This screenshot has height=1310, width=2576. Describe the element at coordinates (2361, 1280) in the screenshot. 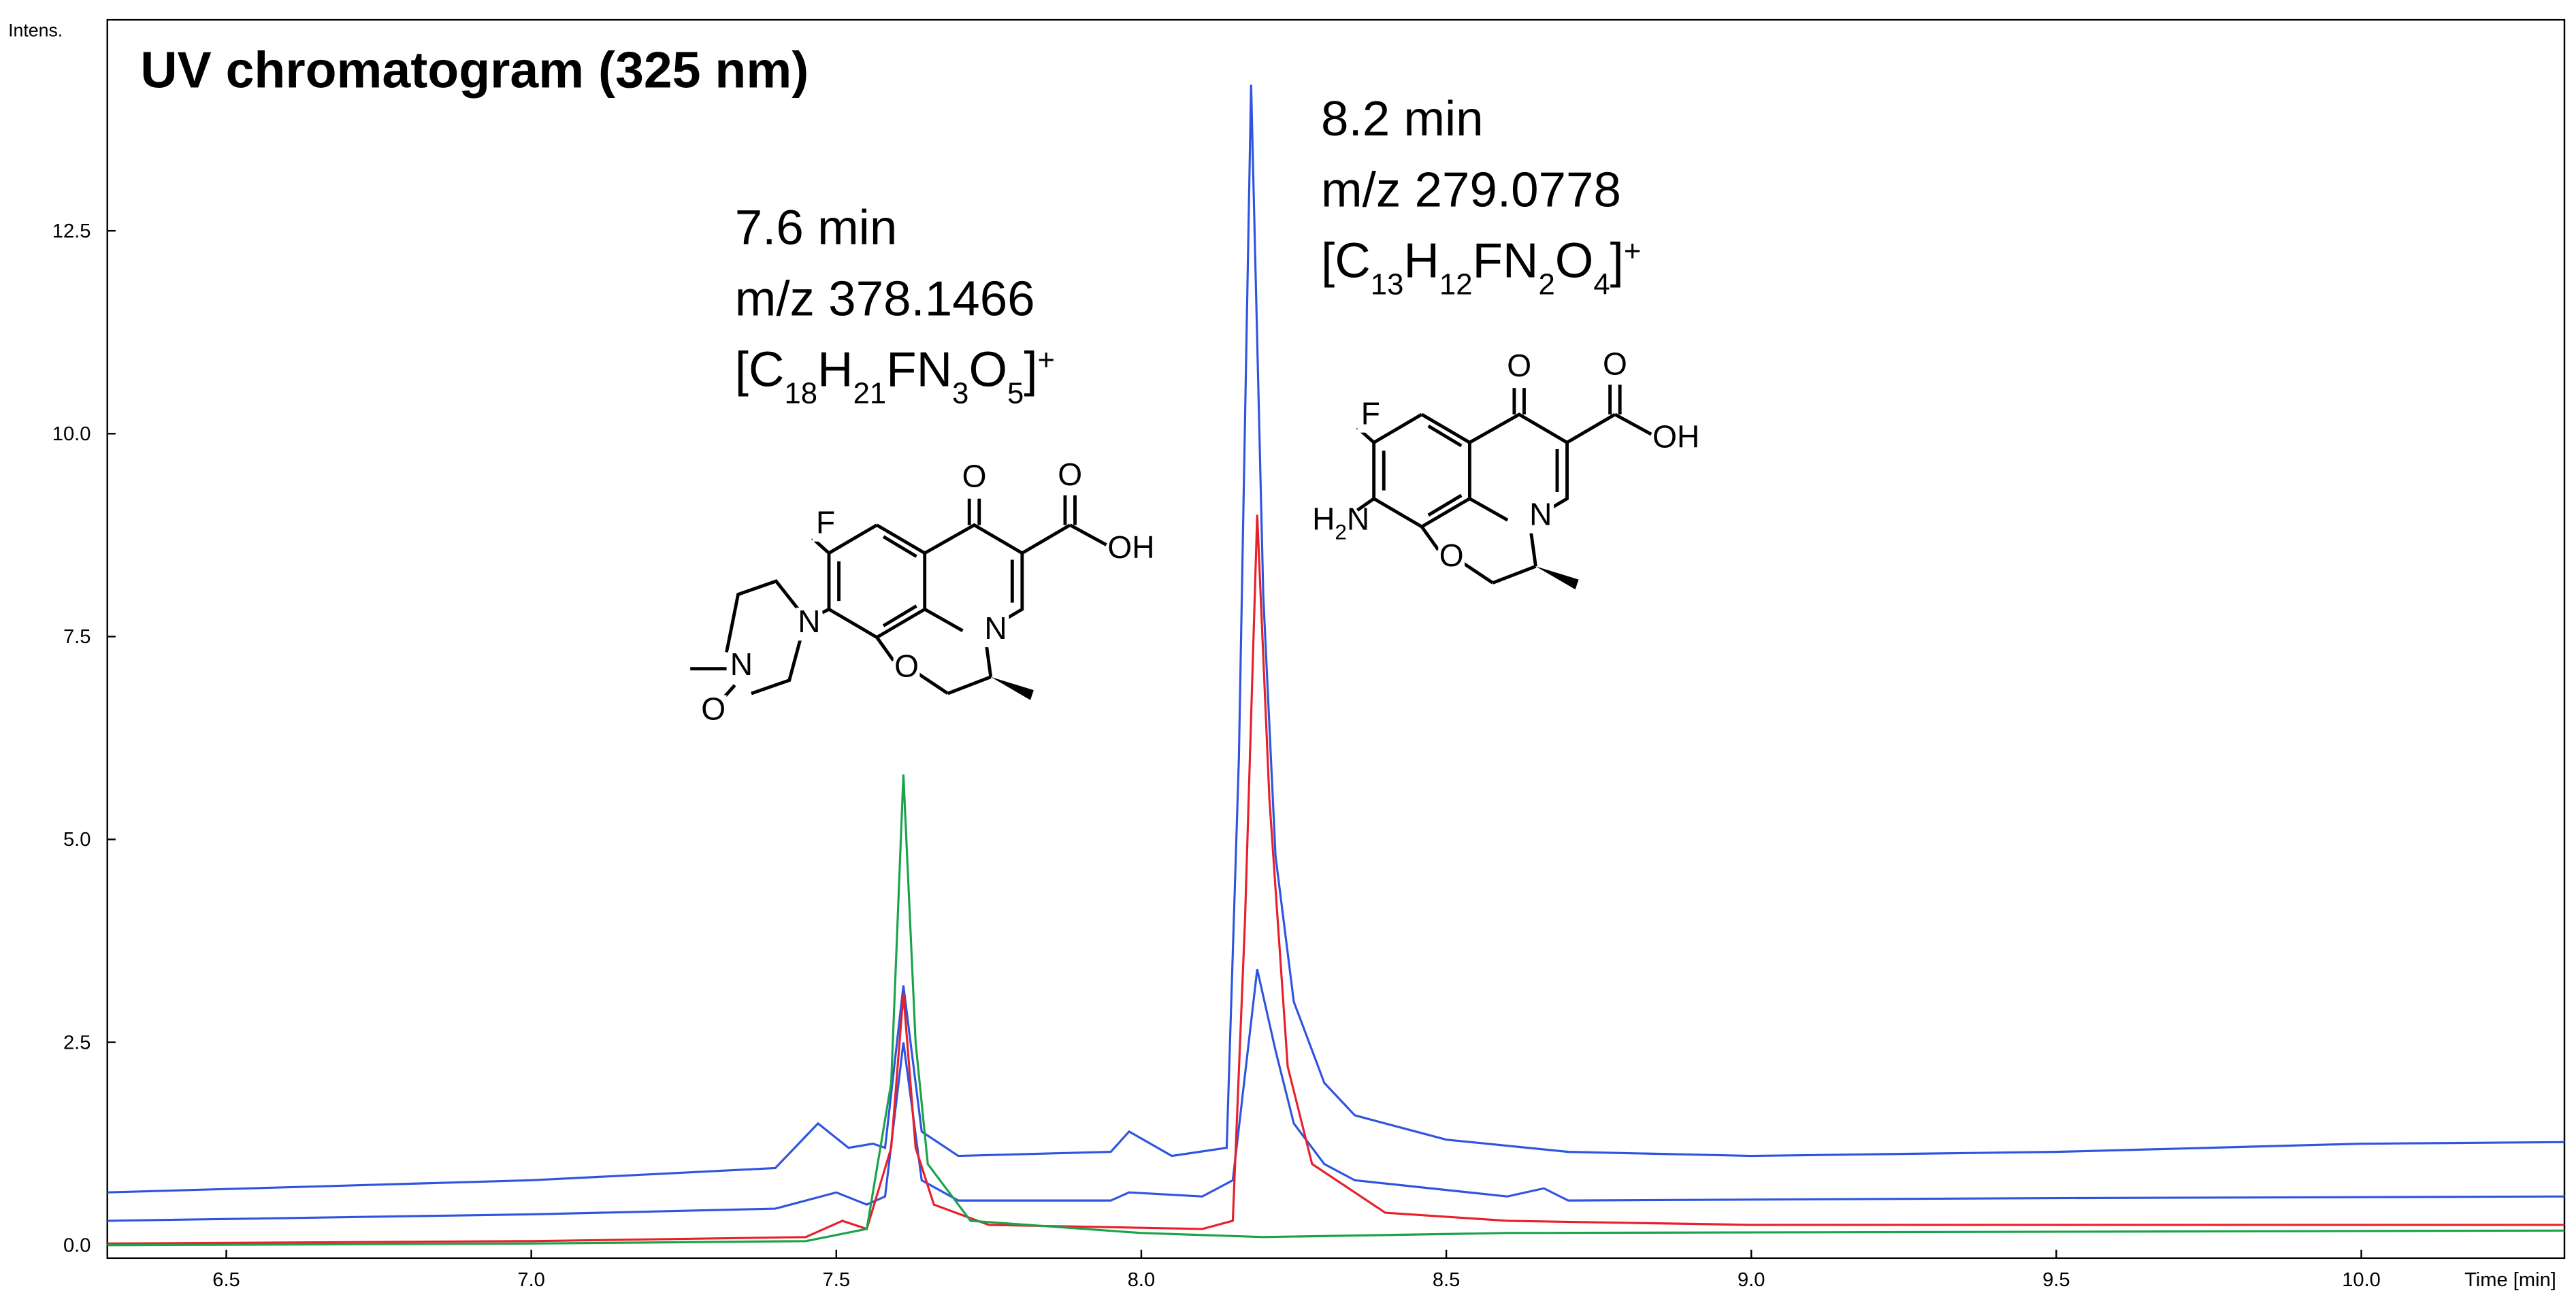

I see `x-tick-label: 10.0` at that location.